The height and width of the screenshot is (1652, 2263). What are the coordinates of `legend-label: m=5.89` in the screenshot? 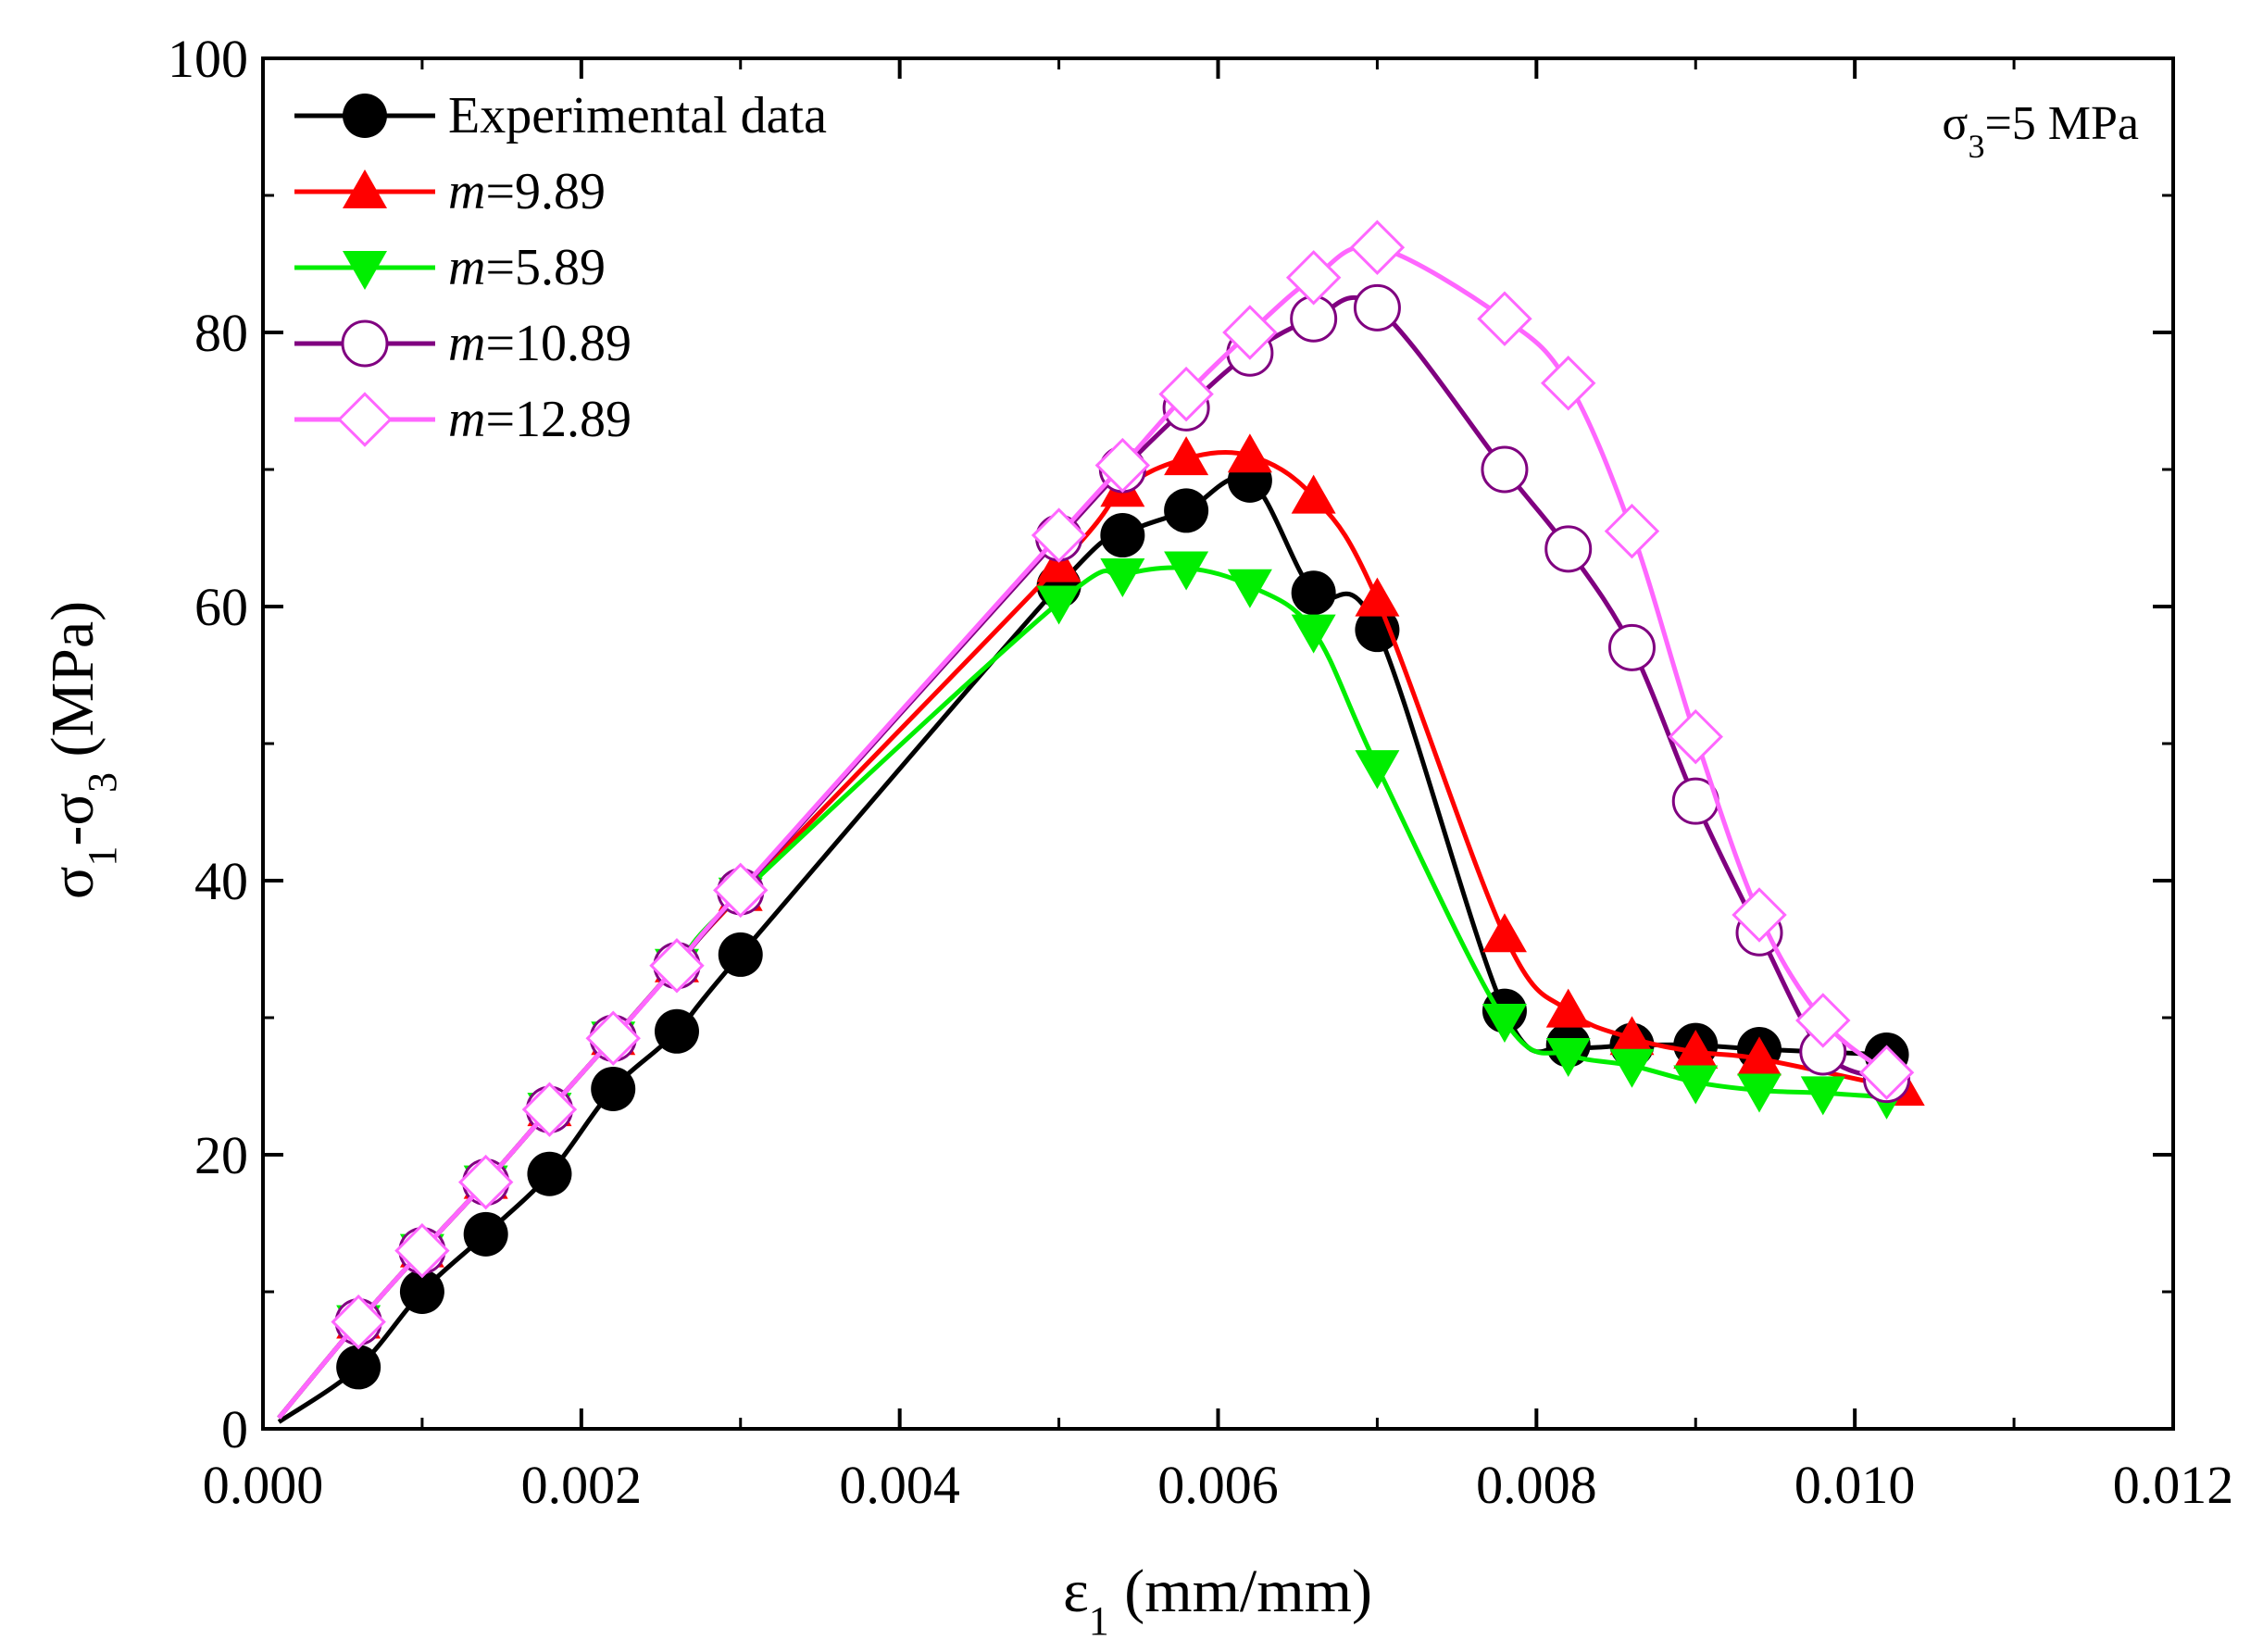 It's located at (527, 267).